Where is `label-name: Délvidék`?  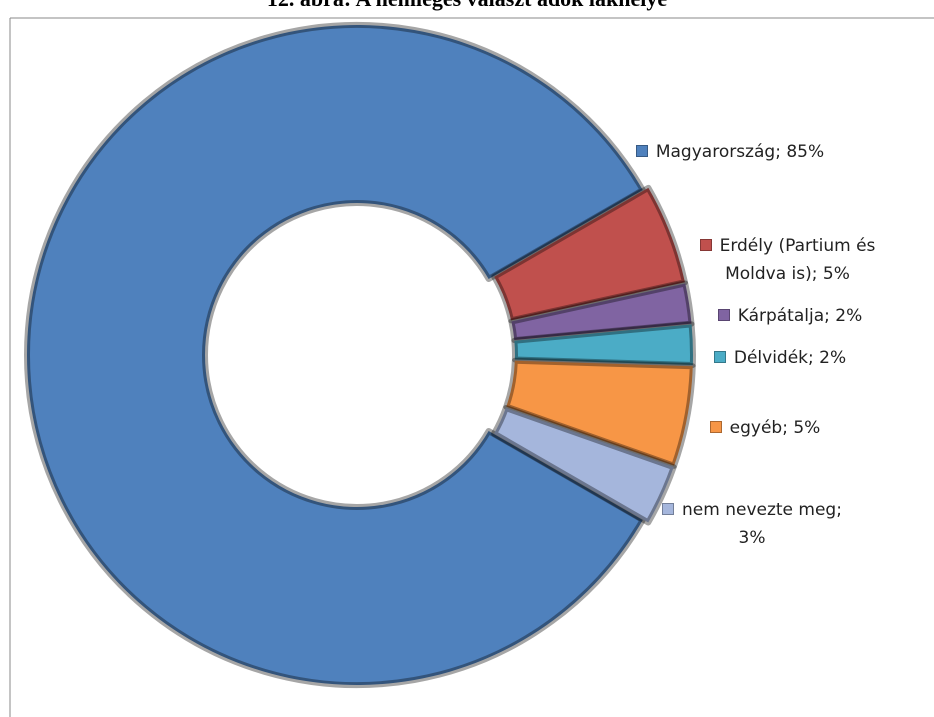
label-name: Délvidék is located at coordinates (771, 358).